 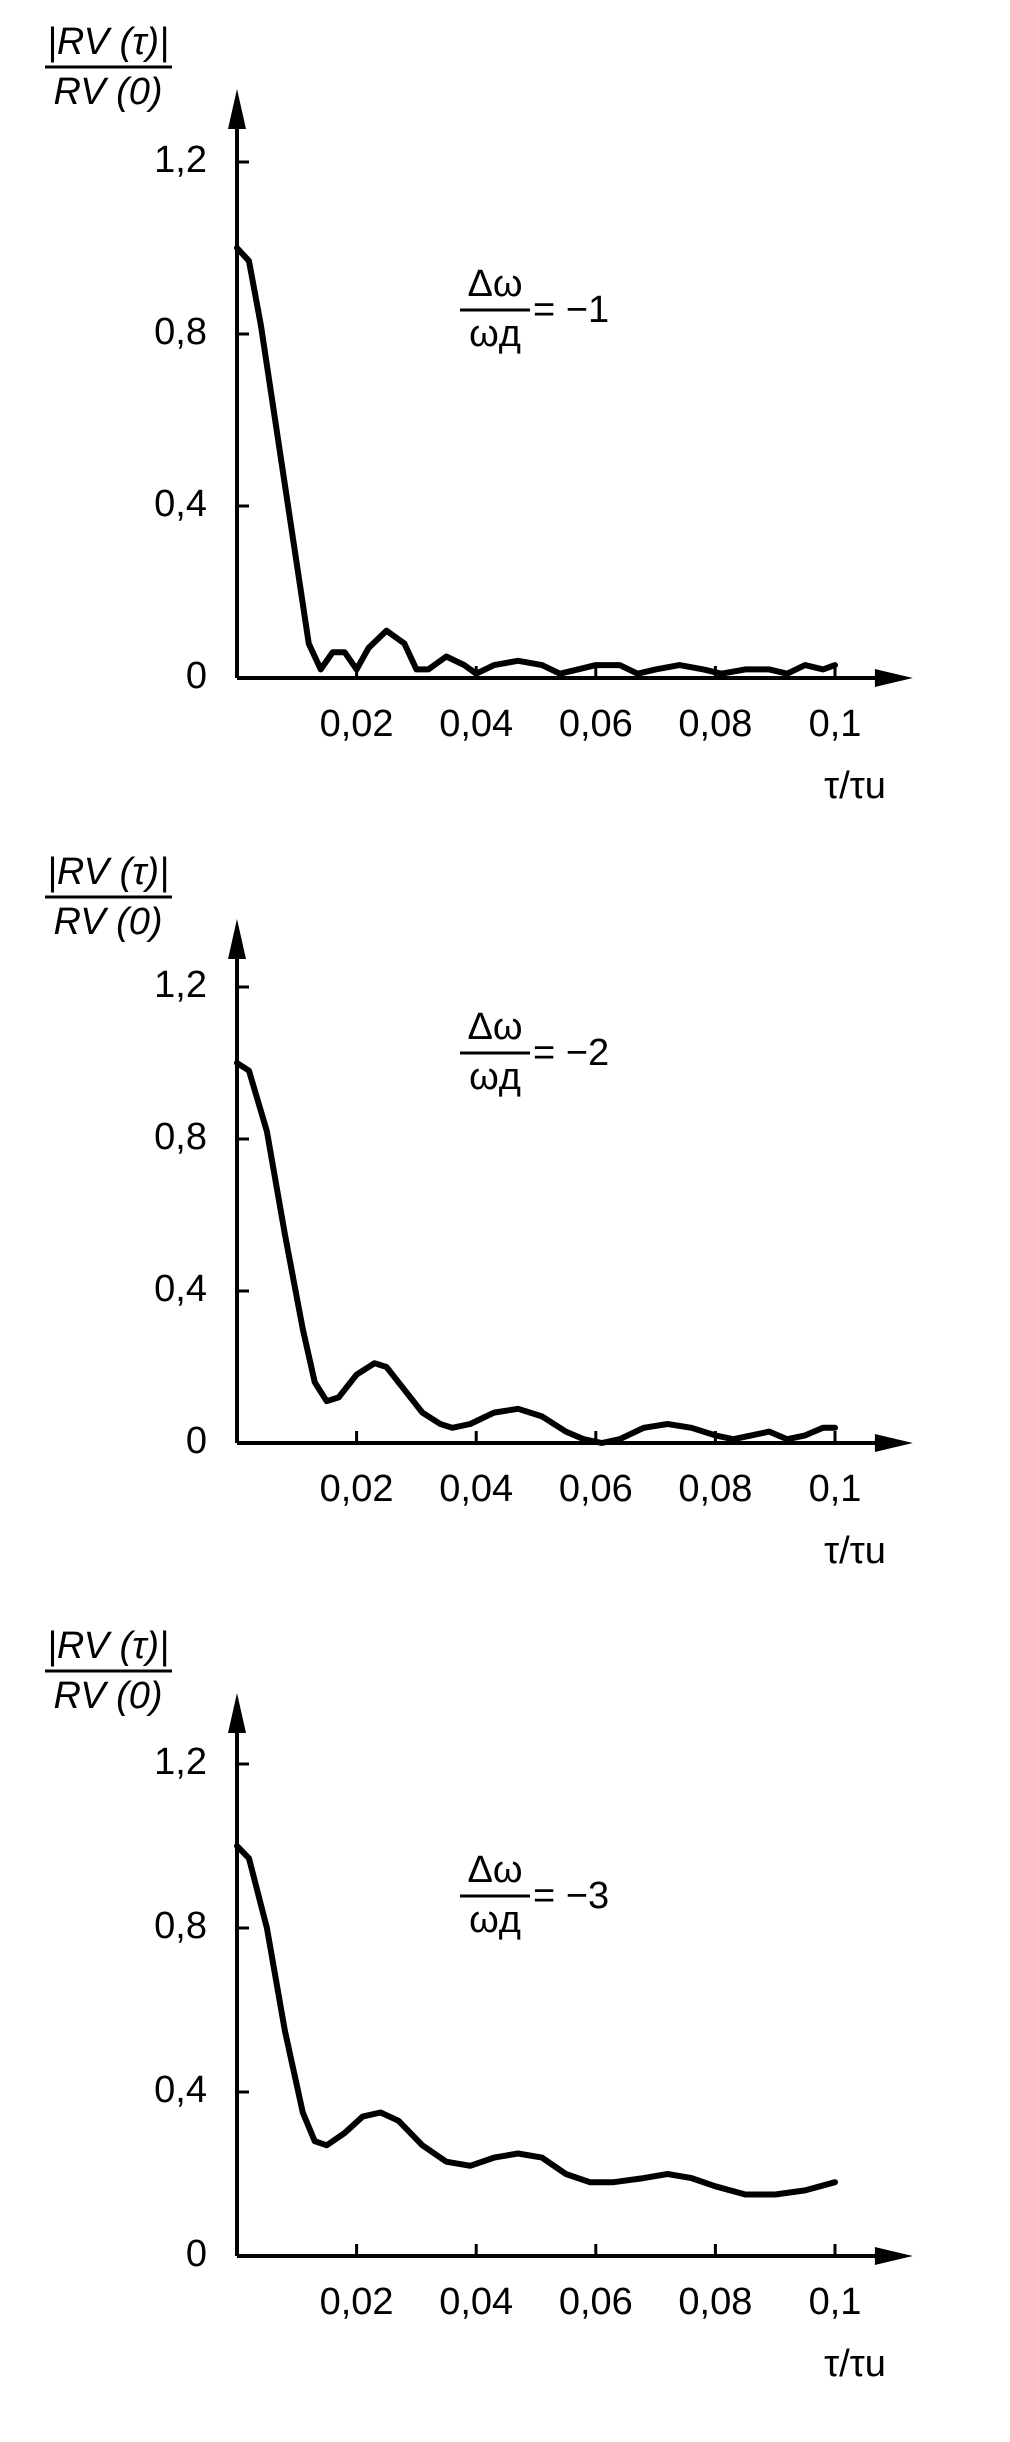 What do you see at coordinates (571, 310) in the screenshot?
I see `annotation-value: = −1` at bounding box center [571, 310].